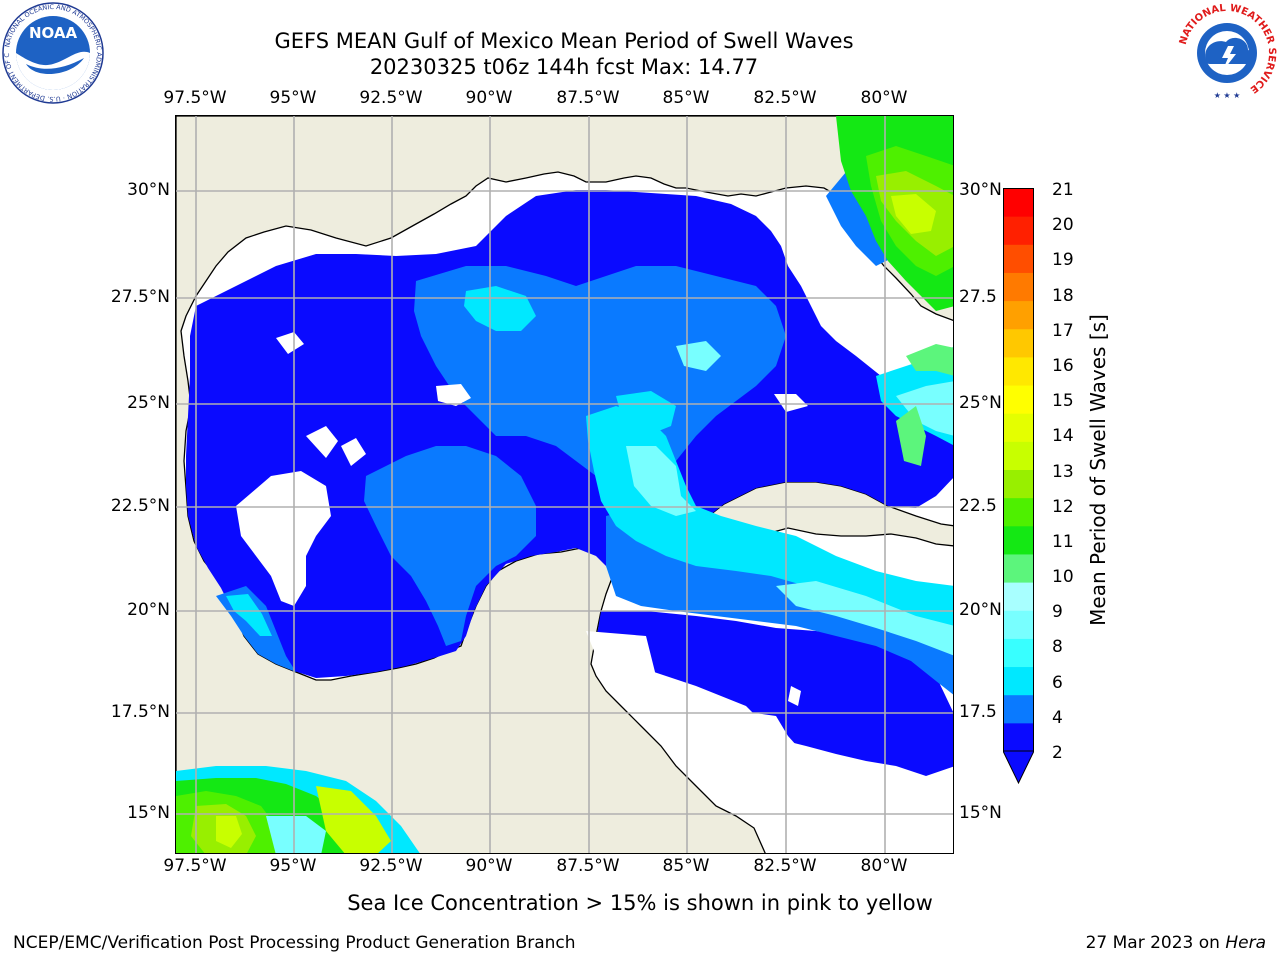  What do you see at coordinates (1057, 612) in the screenshot?
I see `colorbar-tick-label: 9` at bounding box center [1057, 612].